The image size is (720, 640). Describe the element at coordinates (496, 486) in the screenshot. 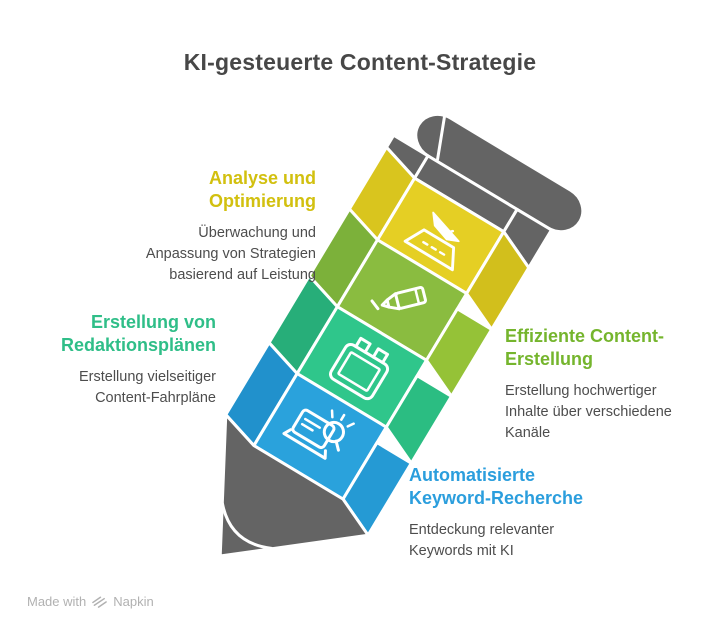

I see `step-heading: Automatisierte Keyword-Recherche` at that location.